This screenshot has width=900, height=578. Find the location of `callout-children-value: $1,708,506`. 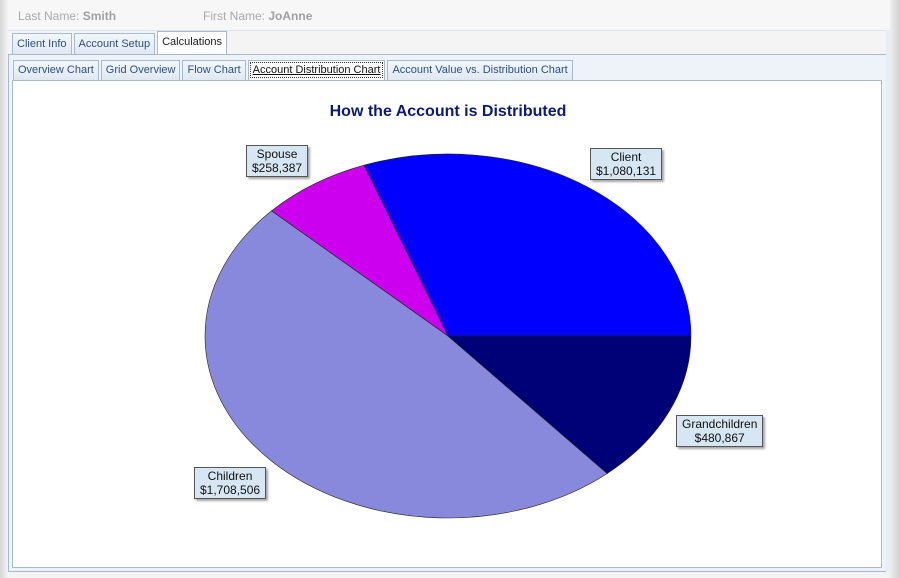

callout-children-value: $1,708,506 is located at coordinates (230, 490).